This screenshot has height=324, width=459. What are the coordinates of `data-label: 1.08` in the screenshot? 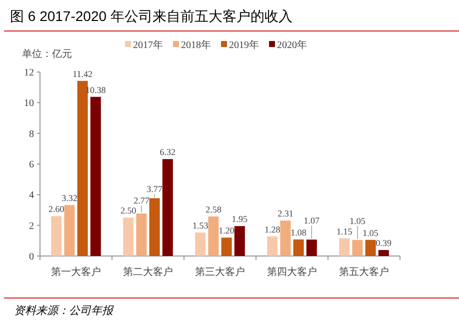 It's located at (298, 232).